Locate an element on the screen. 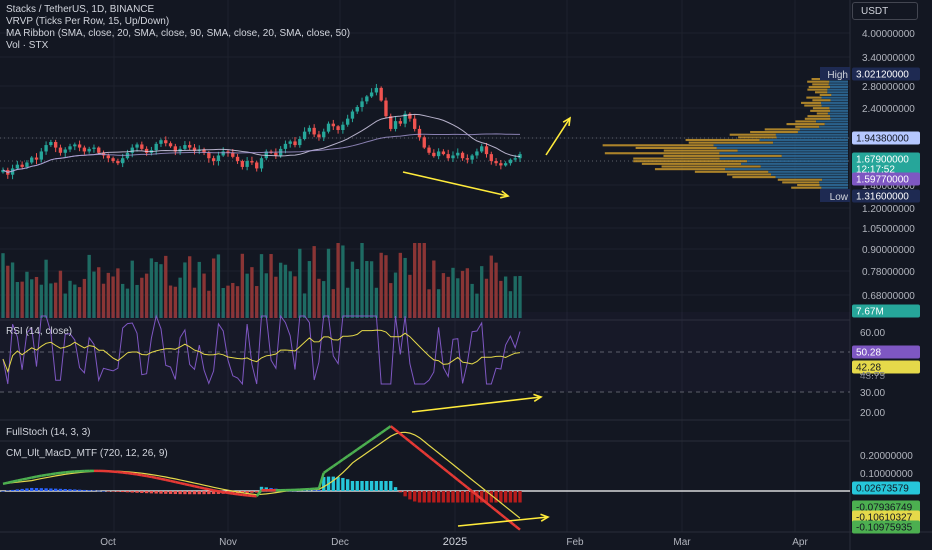 This screenshot has width=932, height=550. macd-alt-value-label: -0.10975935 is located at coordinates (884, 528).